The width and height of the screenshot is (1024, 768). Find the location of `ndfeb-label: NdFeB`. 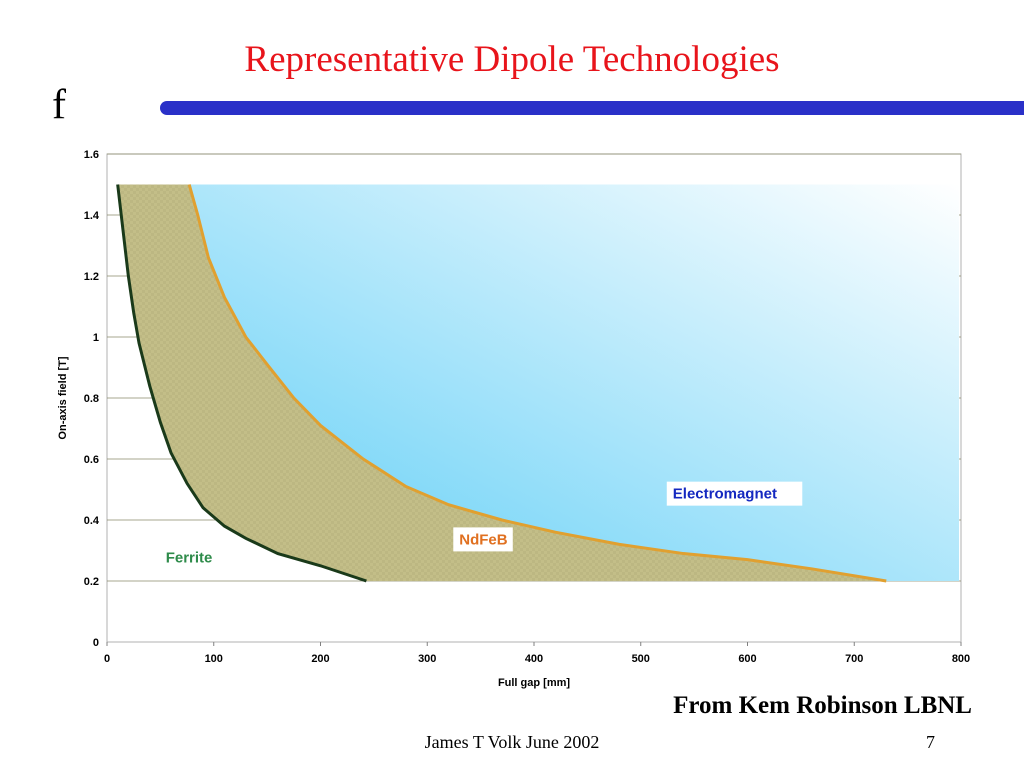

ndfeb-label: NdFeB is located at coordinates (483, 539).